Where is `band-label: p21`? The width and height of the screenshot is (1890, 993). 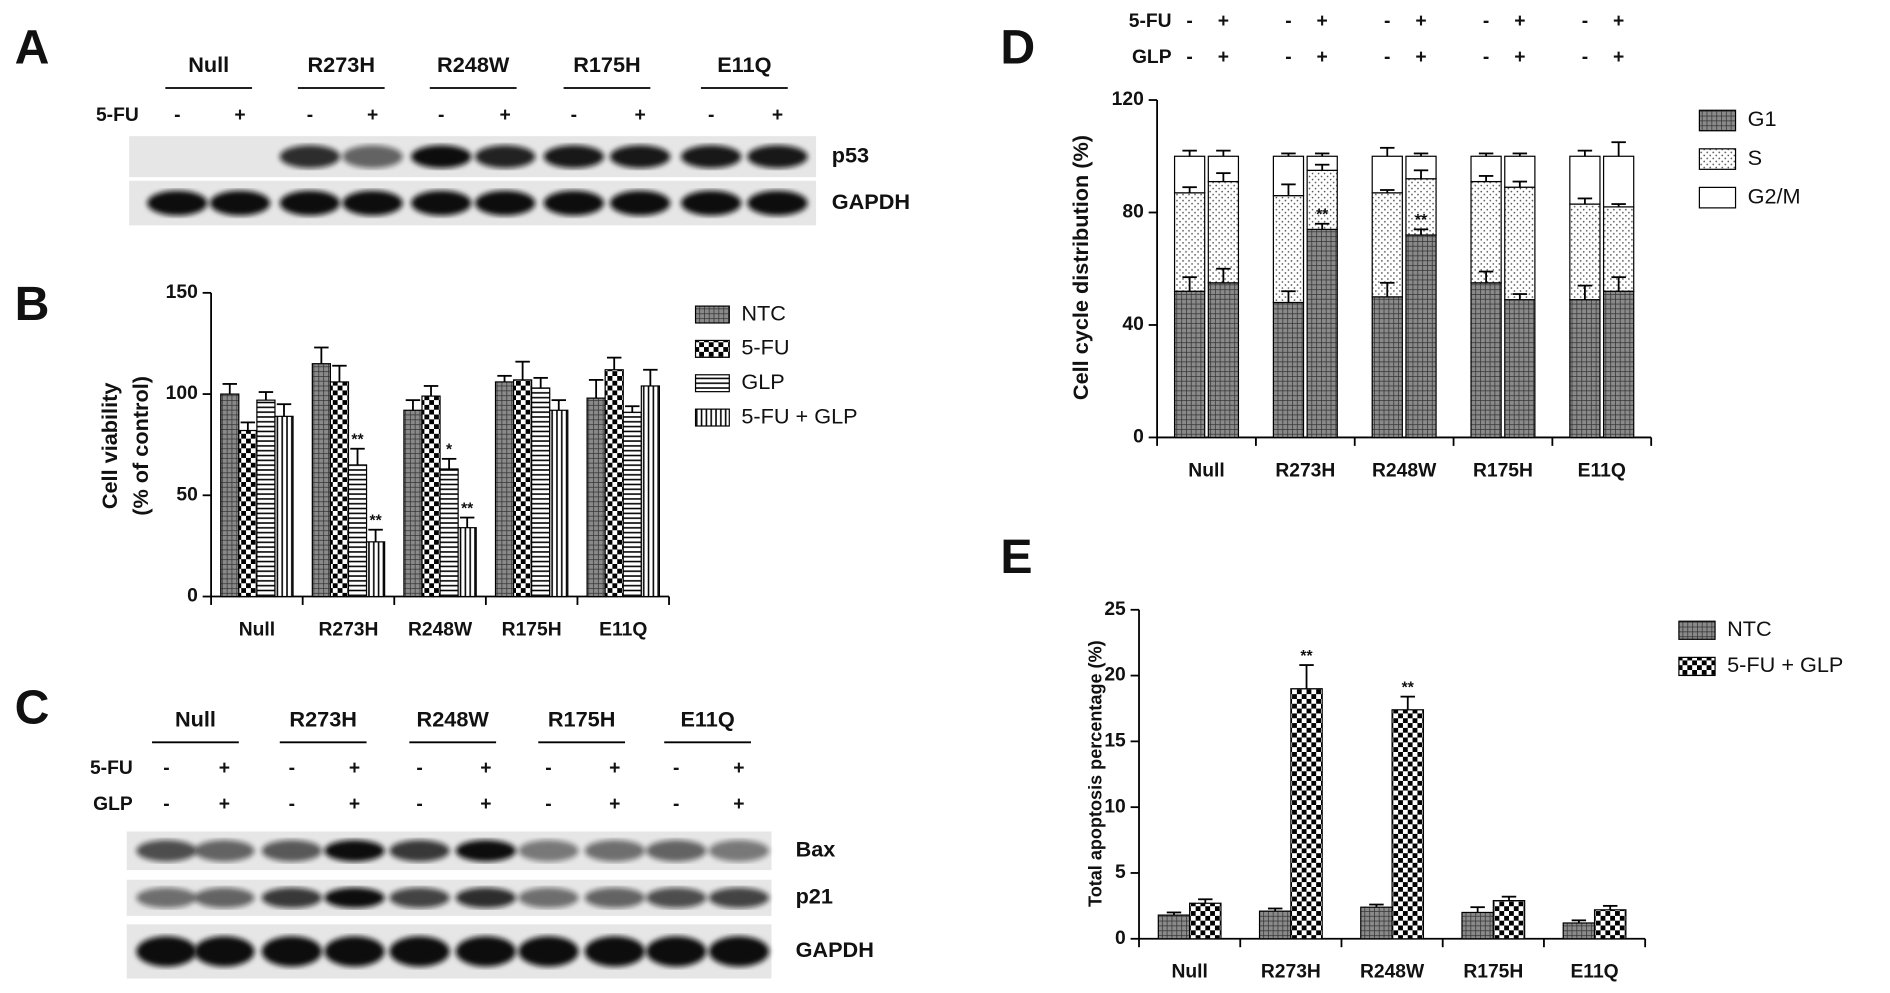
band-label: p21 is located at coordinates (814, 896).